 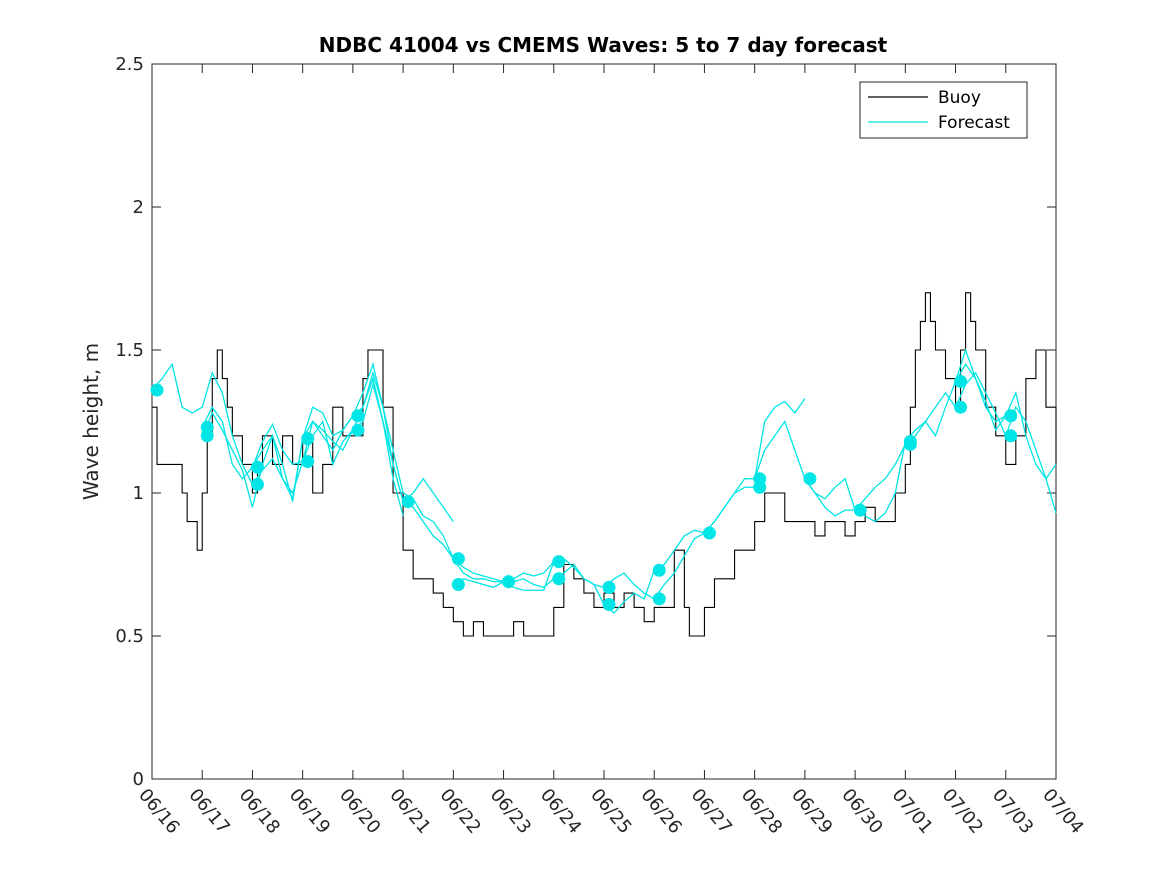 I want to click on y-tick-label: 1.5, so click(x=129, y=350).